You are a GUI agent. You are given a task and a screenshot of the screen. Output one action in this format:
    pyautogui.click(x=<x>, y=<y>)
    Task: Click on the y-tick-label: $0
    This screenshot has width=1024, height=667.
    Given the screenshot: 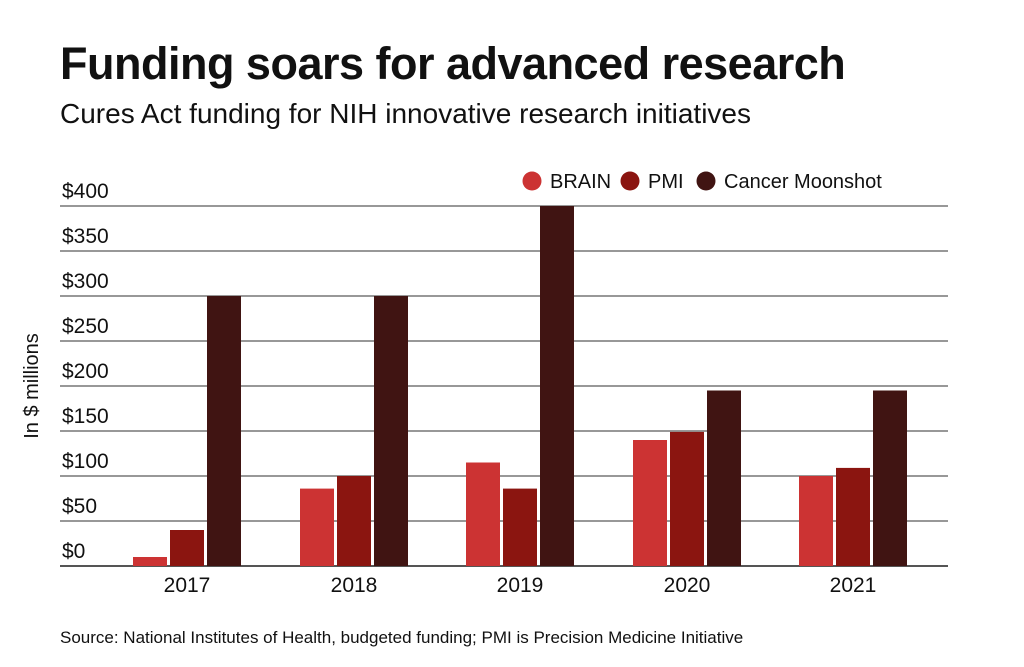 What is the action you would take?
    pyautogui.click(x=73, y=551)
    